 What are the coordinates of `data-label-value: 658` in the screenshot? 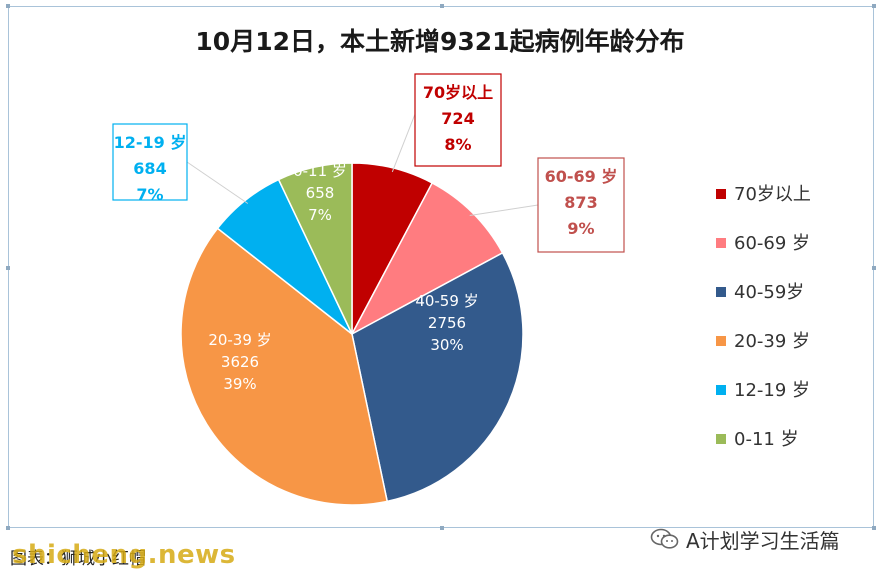 It's located at (320, 193).